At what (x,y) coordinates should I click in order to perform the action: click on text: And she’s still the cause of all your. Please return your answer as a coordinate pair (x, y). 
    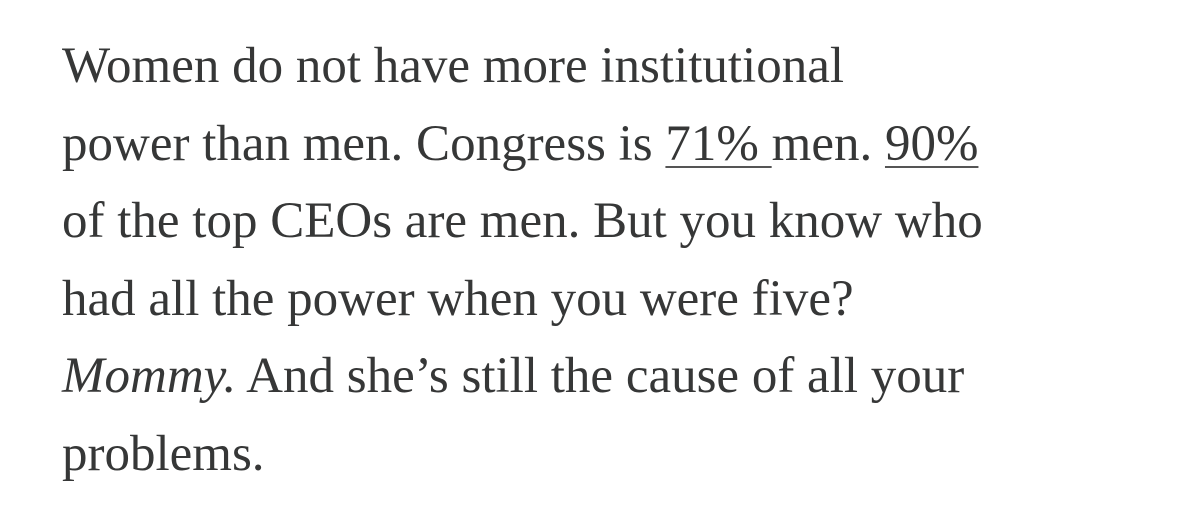
    Looking at the image, I should click on (600, 376).